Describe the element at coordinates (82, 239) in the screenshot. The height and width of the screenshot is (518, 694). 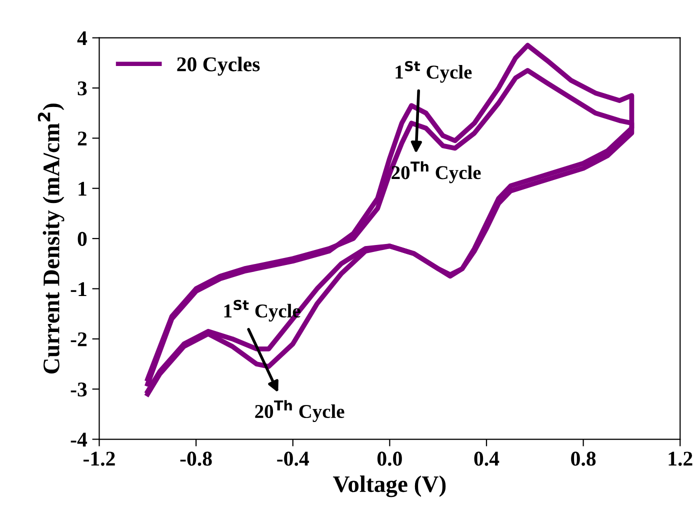
I see `y-tick-label: 0` at that location.